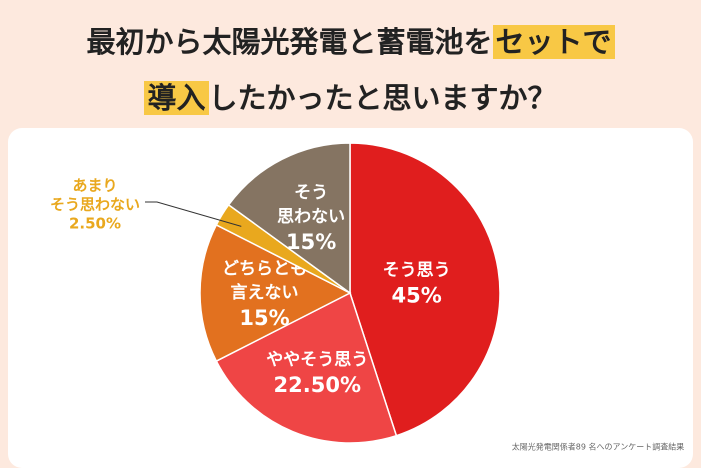 This screenshot has width=701, height=468. What do you see at coordinates (264, 269) in the screenshot?
I see `slice-label: どちらとも` at bounding box center [264, 269].